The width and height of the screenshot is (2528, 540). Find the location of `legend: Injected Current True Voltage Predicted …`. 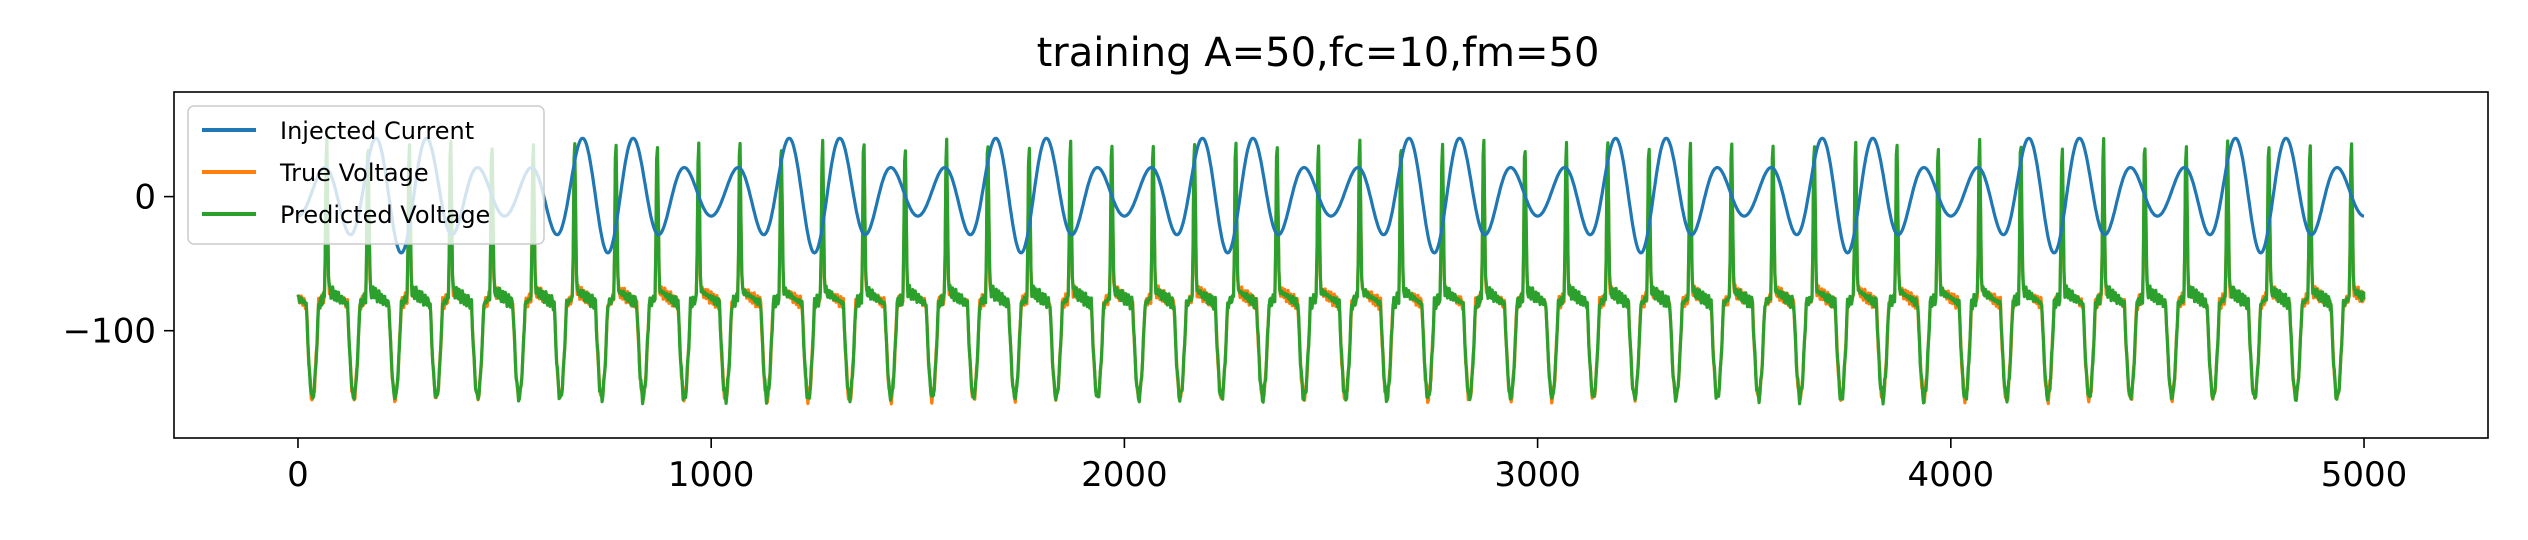

legend: Injected Current True Voltage Predicted … is located at coordinates (366, 175).